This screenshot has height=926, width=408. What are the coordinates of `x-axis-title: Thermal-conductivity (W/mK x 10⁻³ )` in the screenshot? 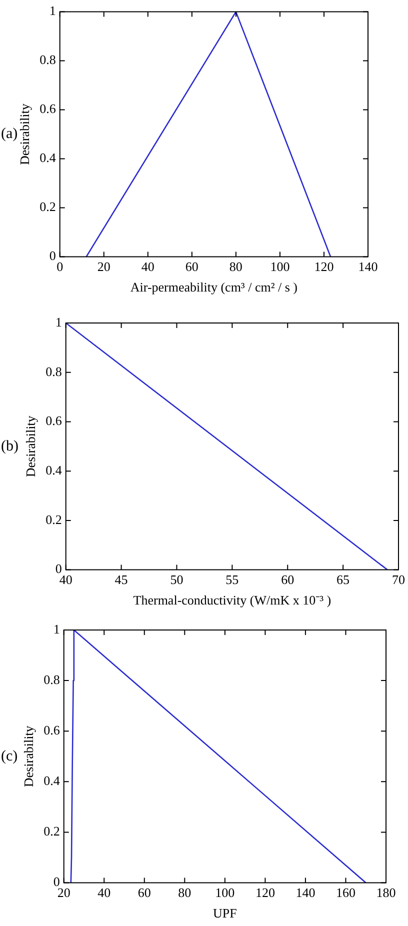 It's located at (232, 600).